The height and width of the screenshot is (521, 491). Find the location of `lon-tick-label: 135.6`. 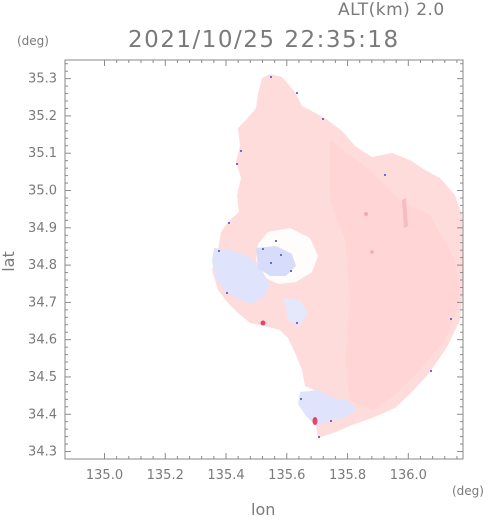

lon-tick-label: 135.6 is located at coordinates (286, 475).